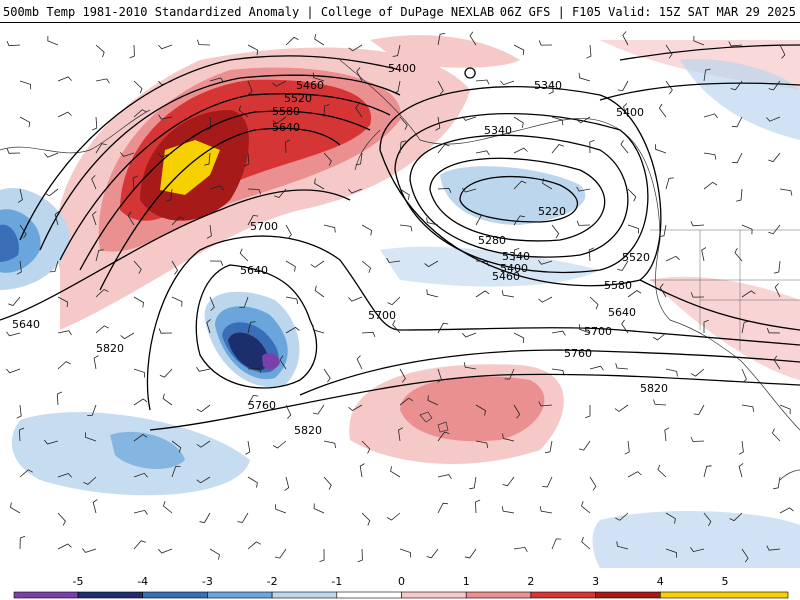 The height and width of the screenshot is (600, 800). What do you see at coordinates (595, 581) in the screenshot?
I see `legend-tick-label: 3` at bounding box center [595, 581].